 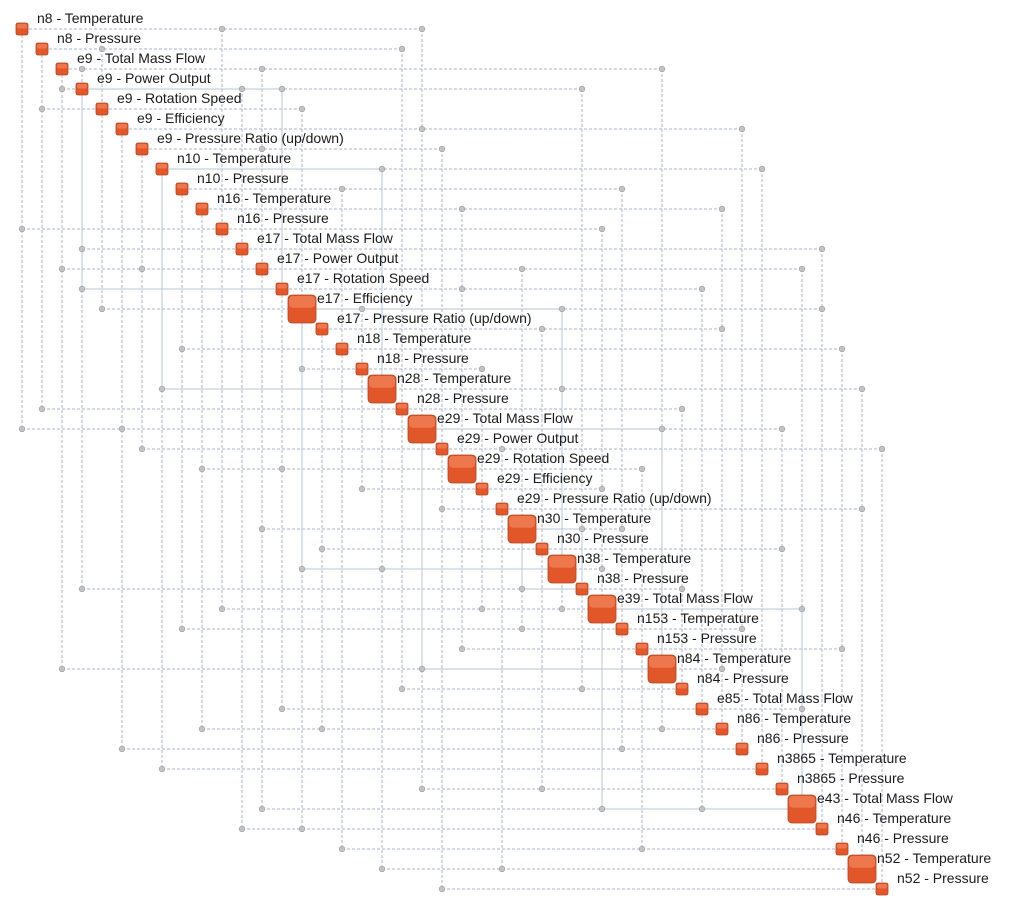 I want to click on matrix-node: e29 - Pressure Ratio (up/down), so click(x=603, y=503).